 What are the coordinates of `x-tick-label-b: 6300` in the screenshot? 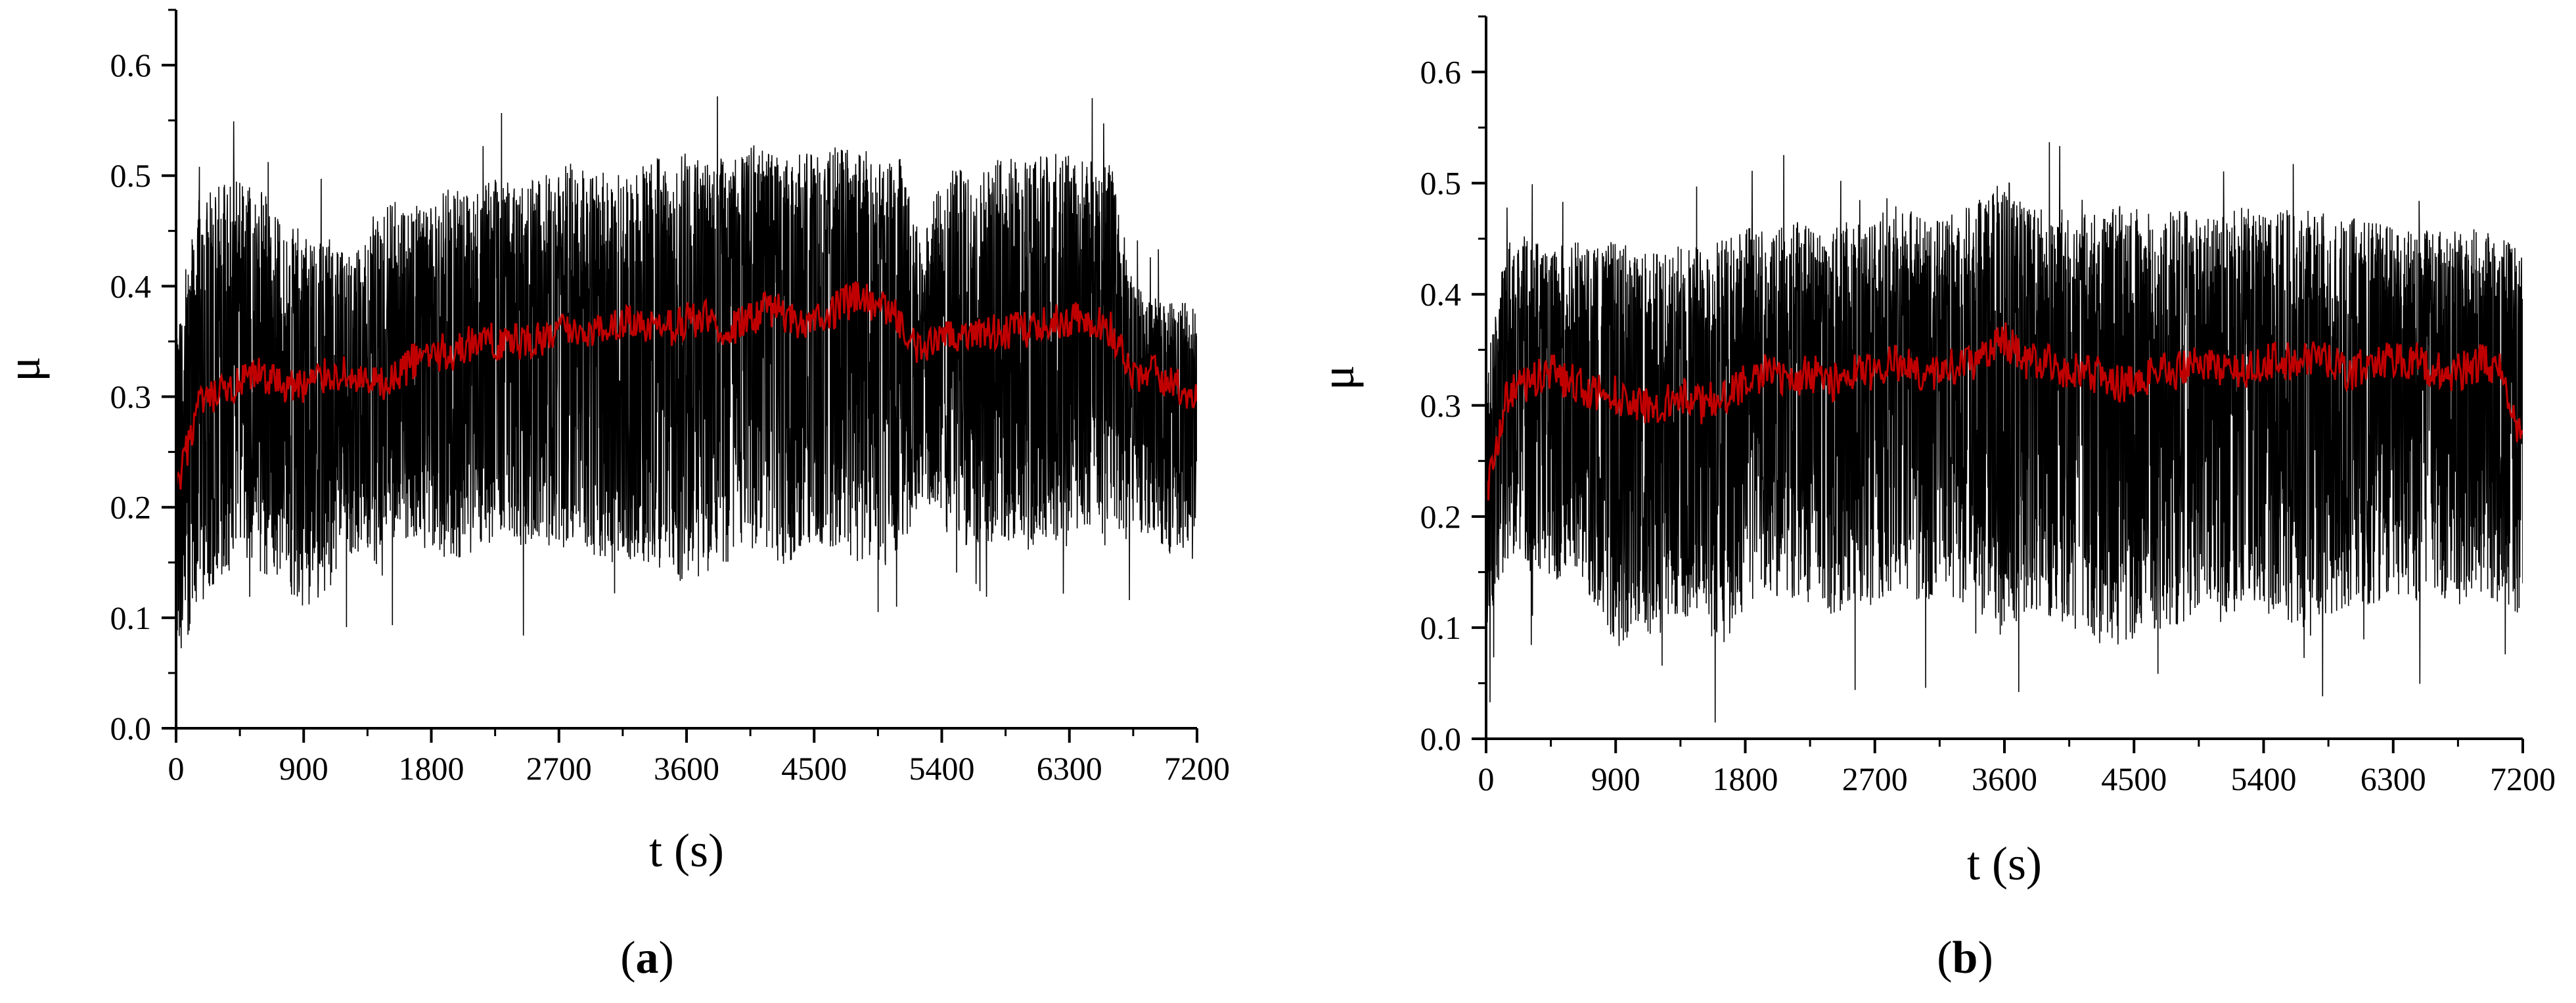 It's located at (2393, 778).